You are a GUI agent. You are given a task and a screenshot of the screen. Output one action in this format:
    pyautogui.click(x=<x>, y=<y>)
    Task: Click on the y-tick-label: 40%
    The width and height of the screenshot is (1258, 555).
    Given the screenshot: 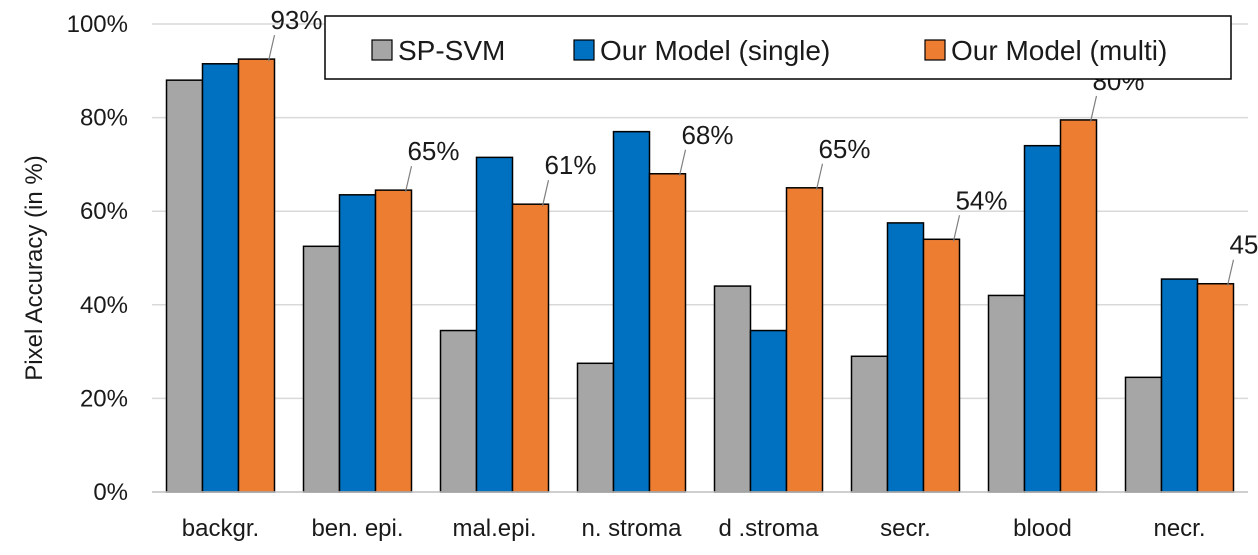 What is the action you would take?
    pyautogui.click(x=104, y=305)
    